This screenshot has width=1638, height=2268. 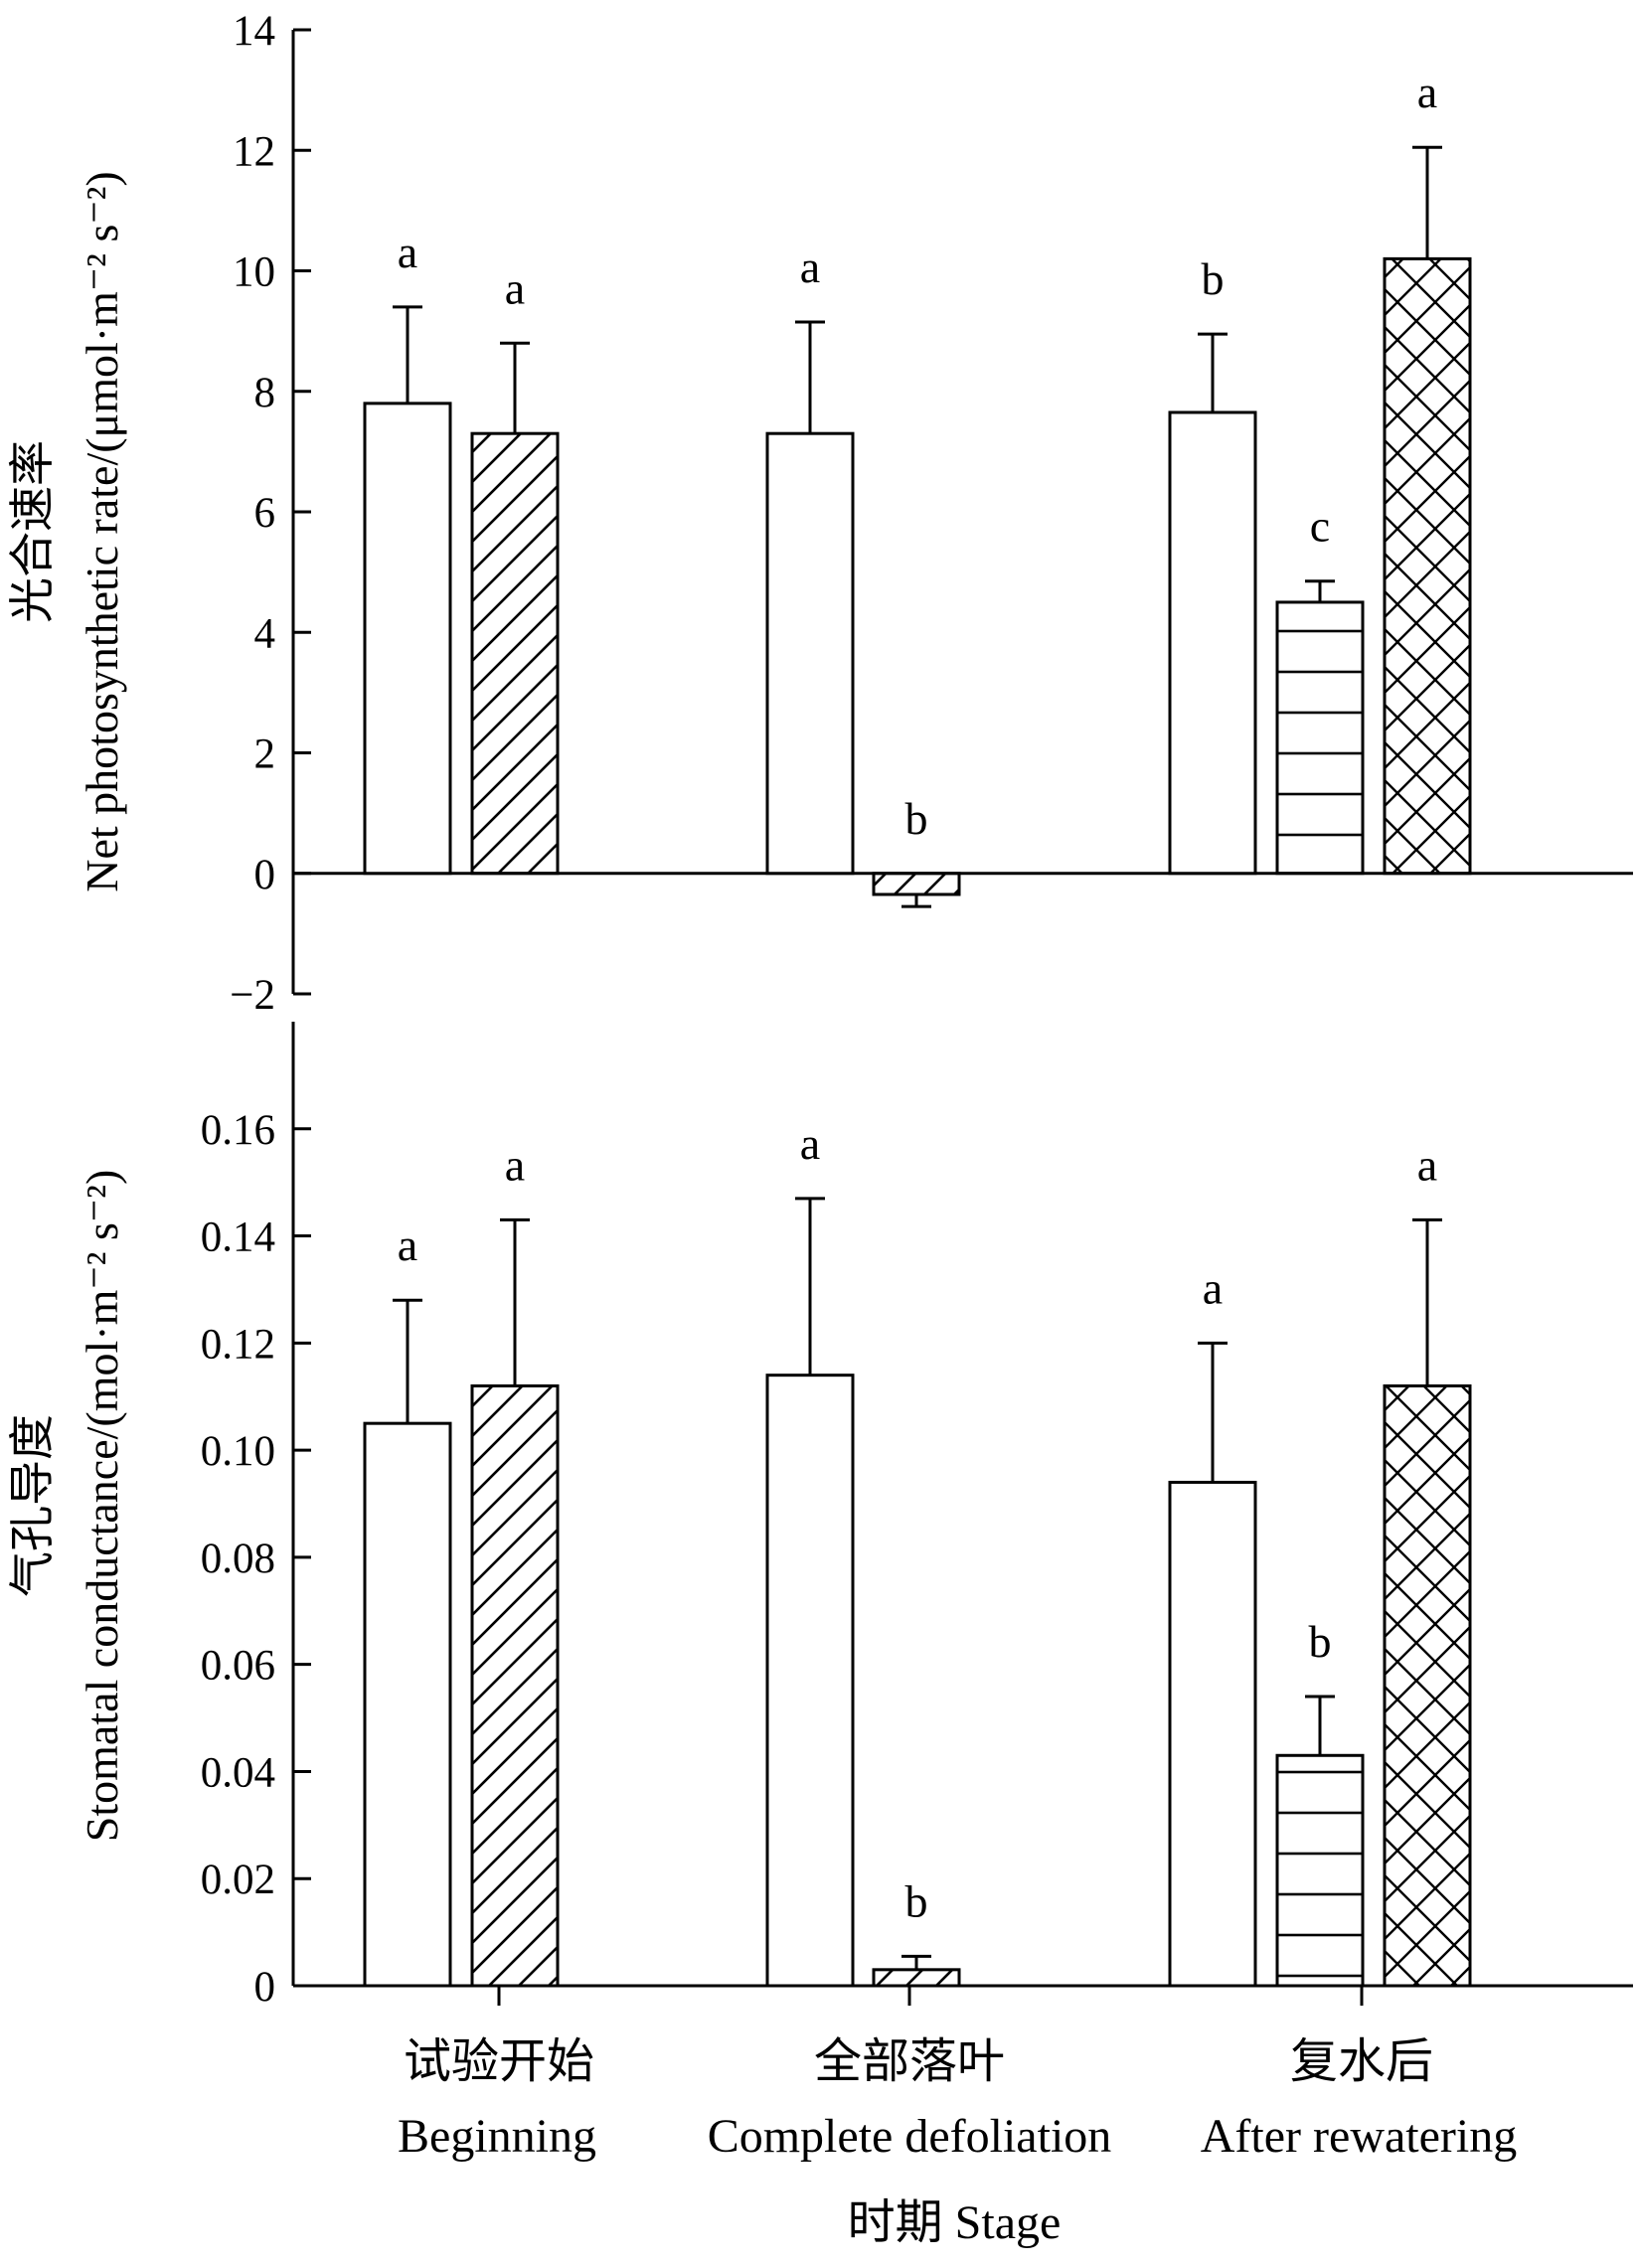 I want to click on bottom-y-tick-label: 0, so click(x=265, y=1987).